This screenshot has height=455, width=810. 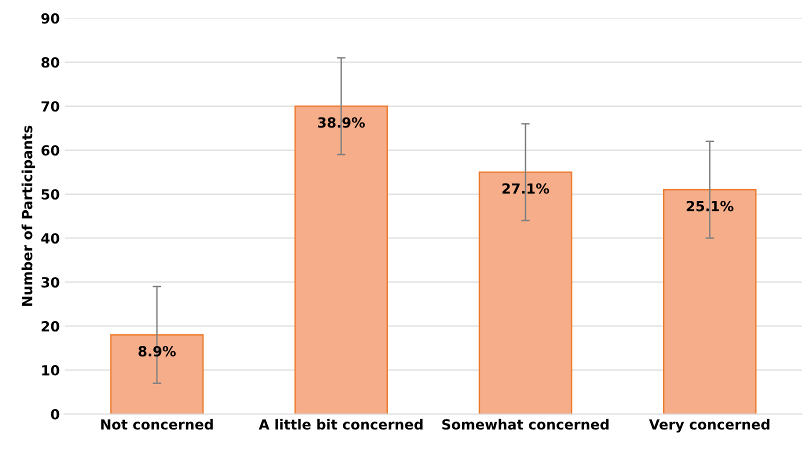 What do you see at coordinates (51, 282) in the screenshot?
I see `y-tick-label: 30` at bounding box center [51, 282].